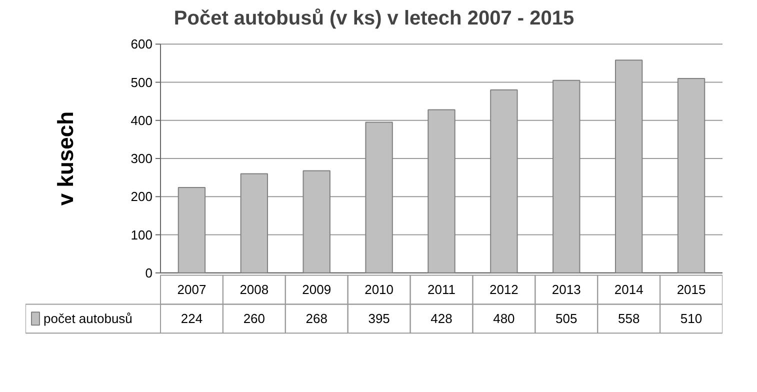 This screenshot has width=757, height=392. Describe the element at coordinates (254, 318) in the screenshot. I see `data-label: 260` at that location.